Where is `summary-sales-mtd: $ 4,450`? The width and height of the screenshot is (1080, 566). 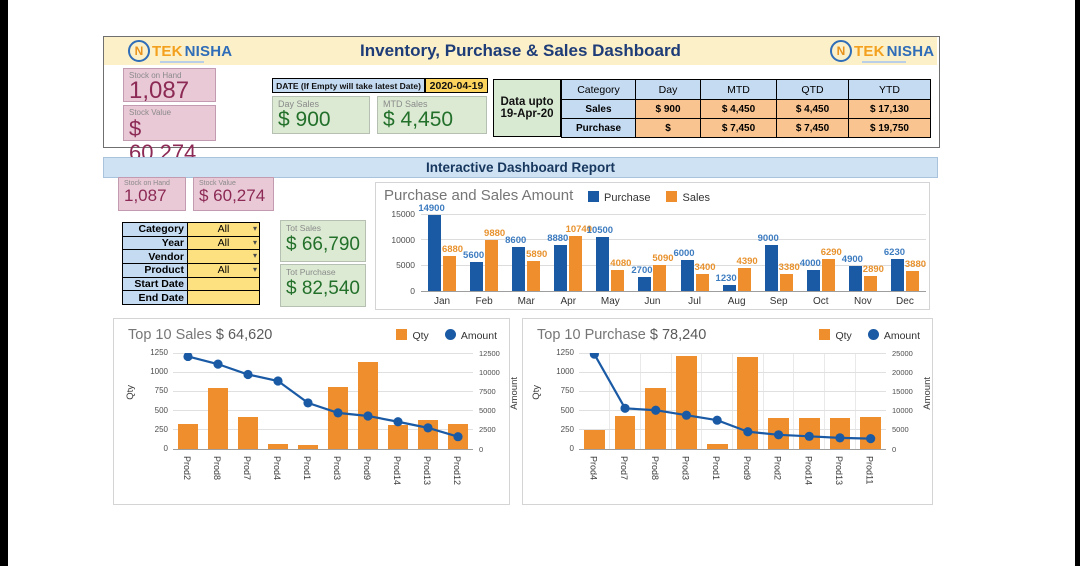
summary-sales-mtd: $ 4,450 is located at coordinates (738, 109).